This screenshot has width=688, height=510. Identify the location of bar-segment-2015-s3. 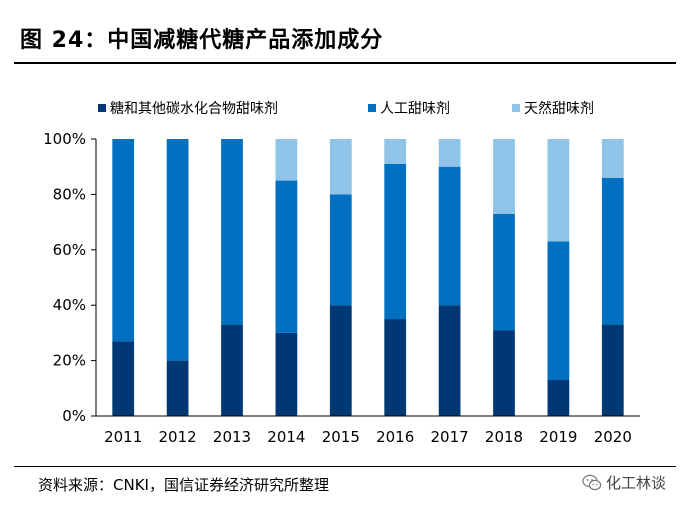
(340, 167).